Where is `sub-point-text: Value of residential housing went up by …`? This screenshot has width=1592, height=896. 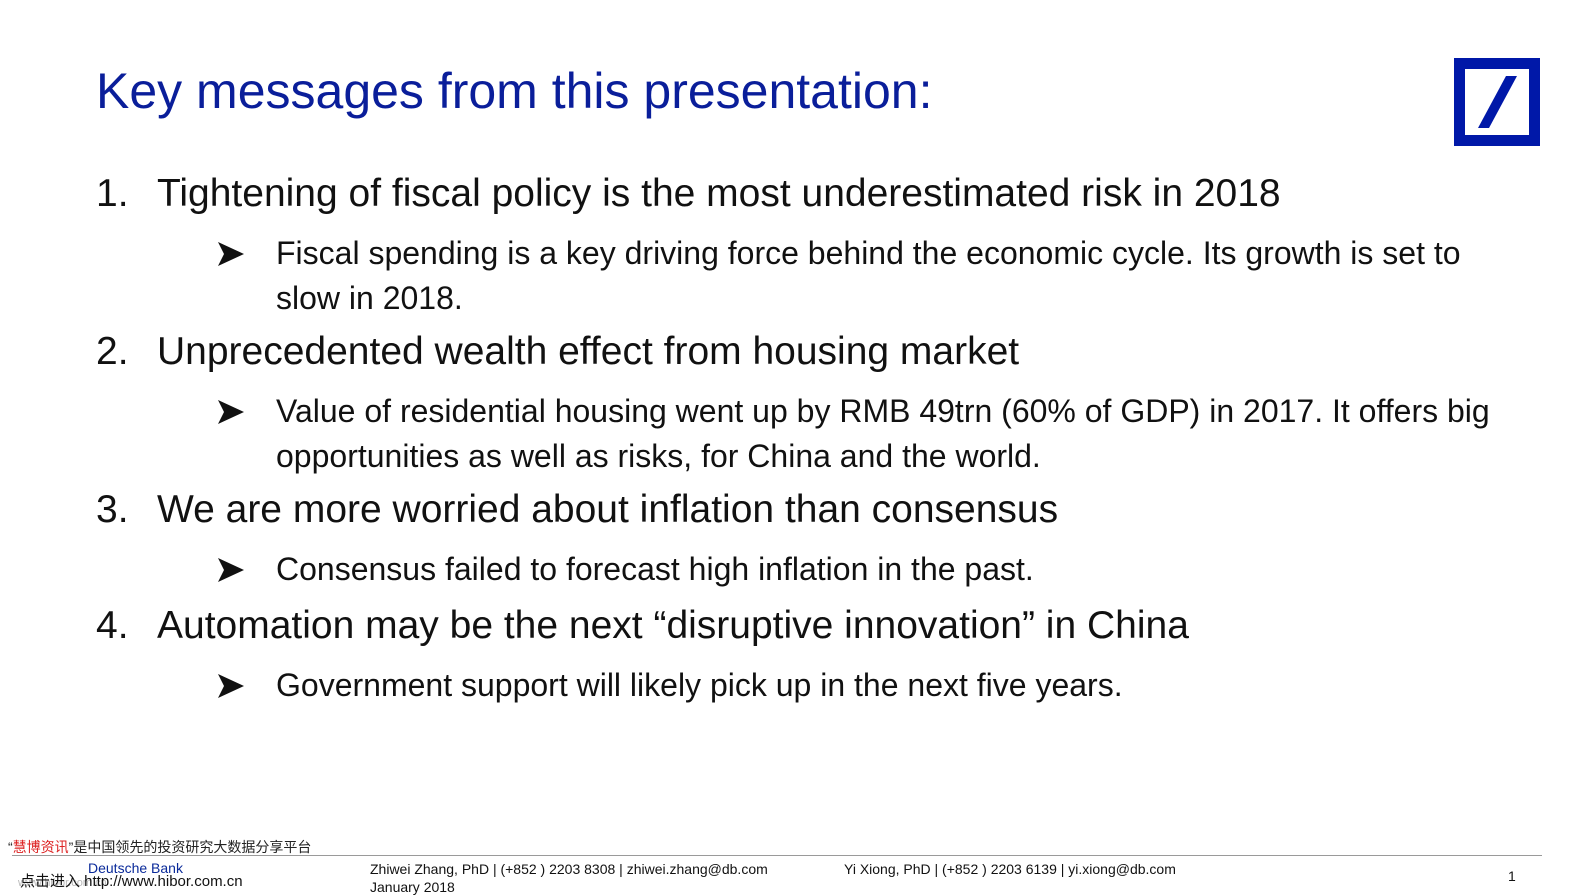 sub-point-text: Value of residential housing went up by … is located at coordinates (883, 433).